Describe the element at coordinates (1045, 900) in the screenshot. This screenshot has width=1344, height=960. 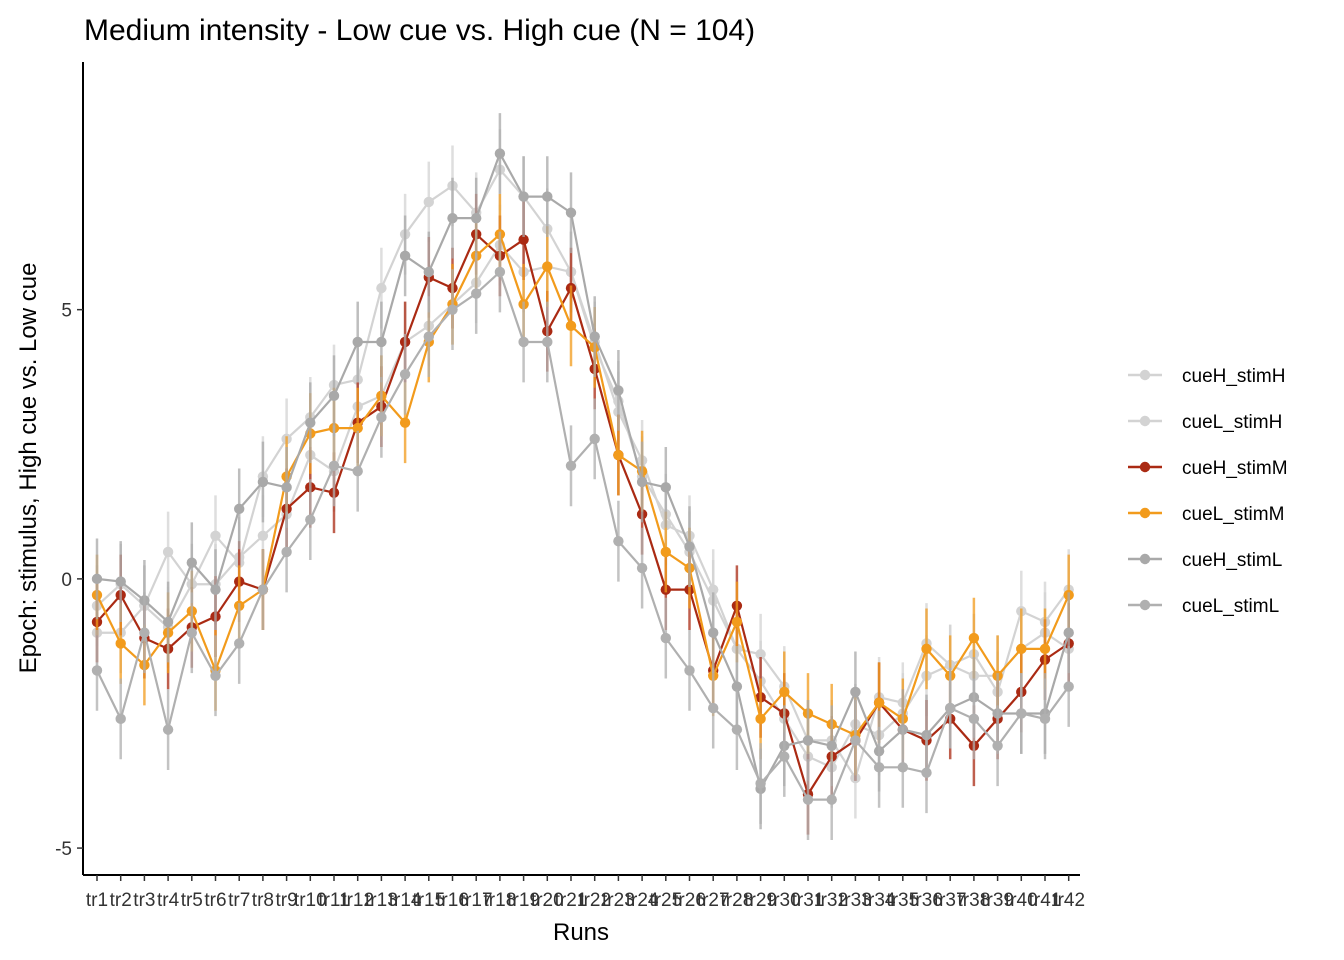
I see `x-tick-label: tr41` at that location.